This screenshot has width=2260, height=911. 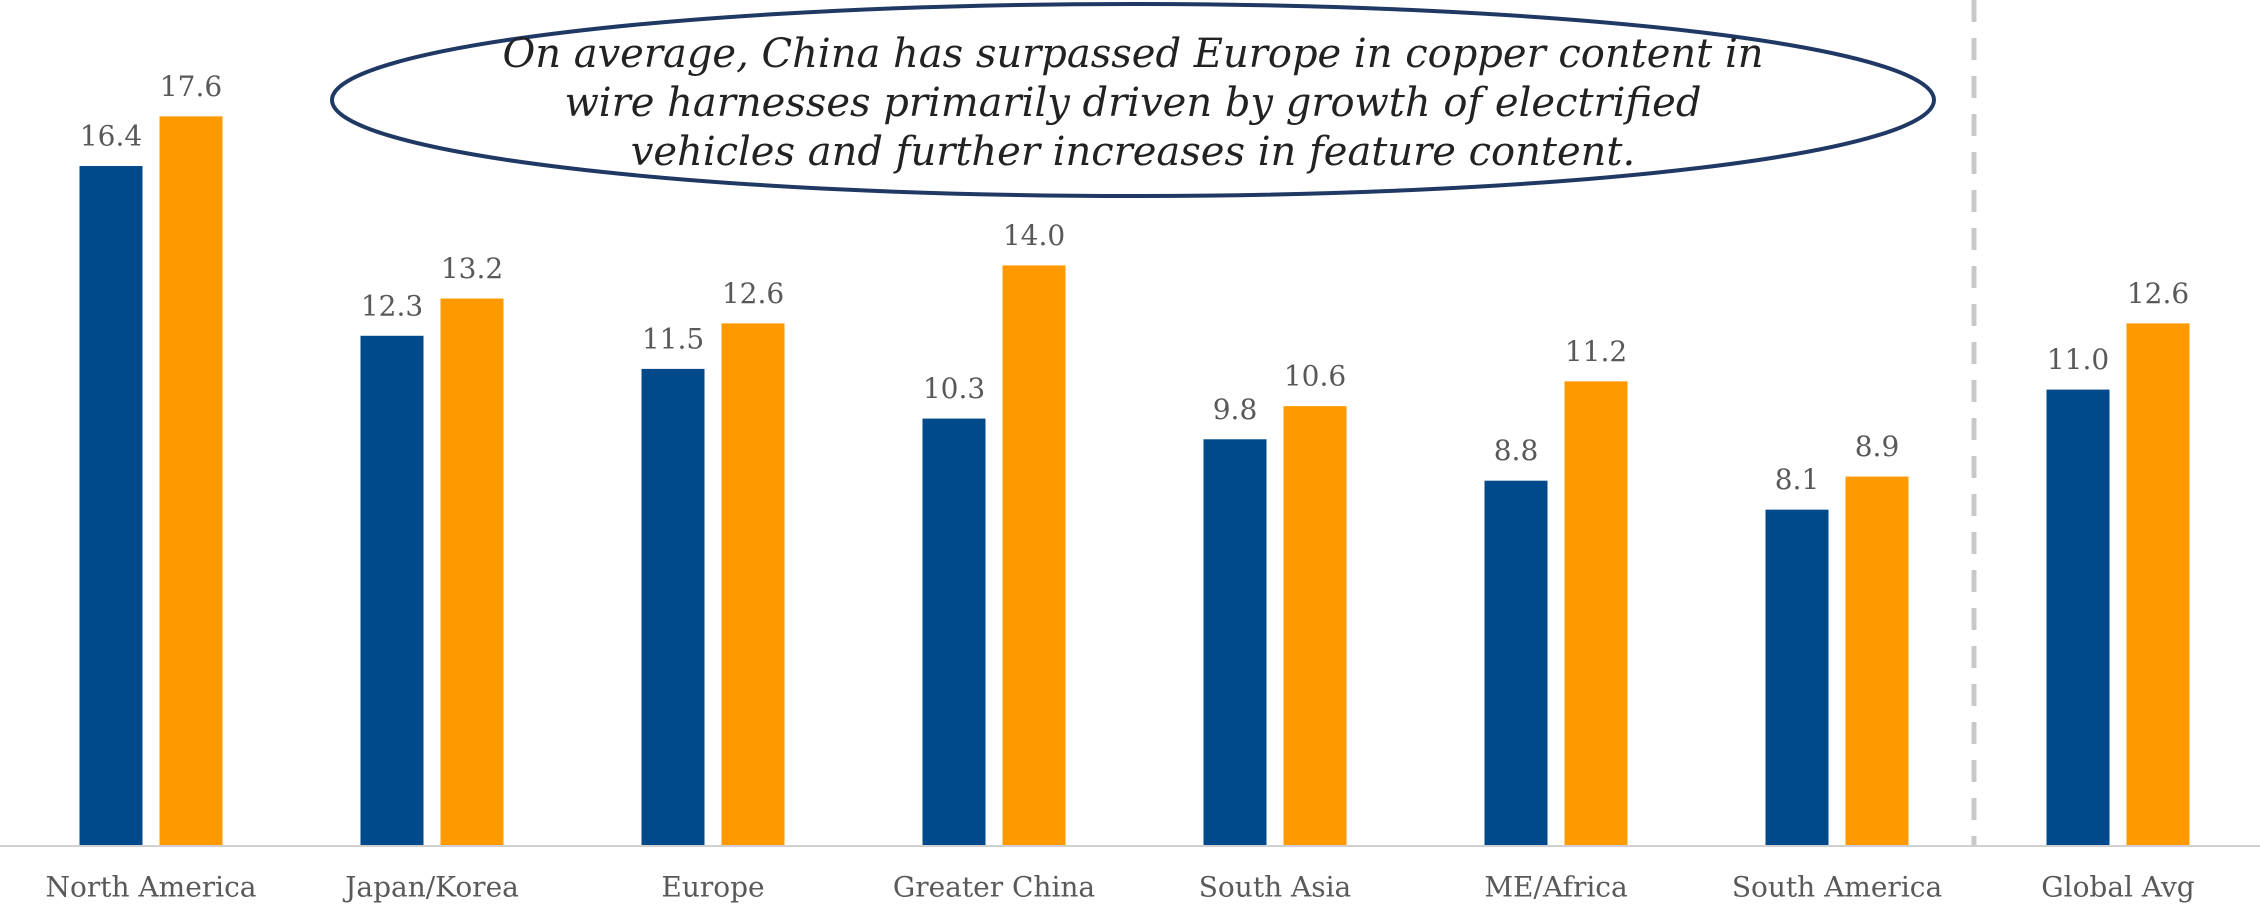 I want to click on x-tick-label: Europe, so click(x=712, y=887).